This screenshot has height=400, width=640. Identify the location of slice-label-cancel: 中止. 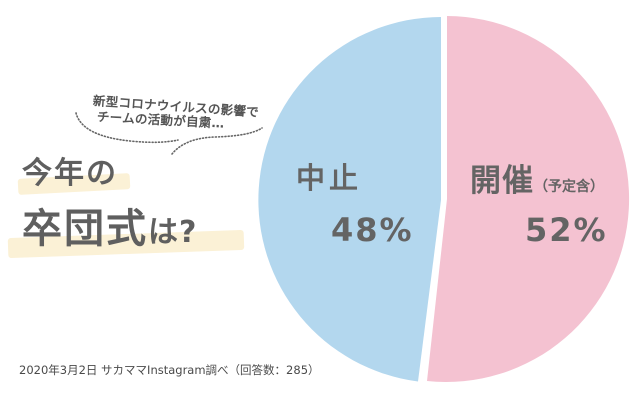
(329, 178).